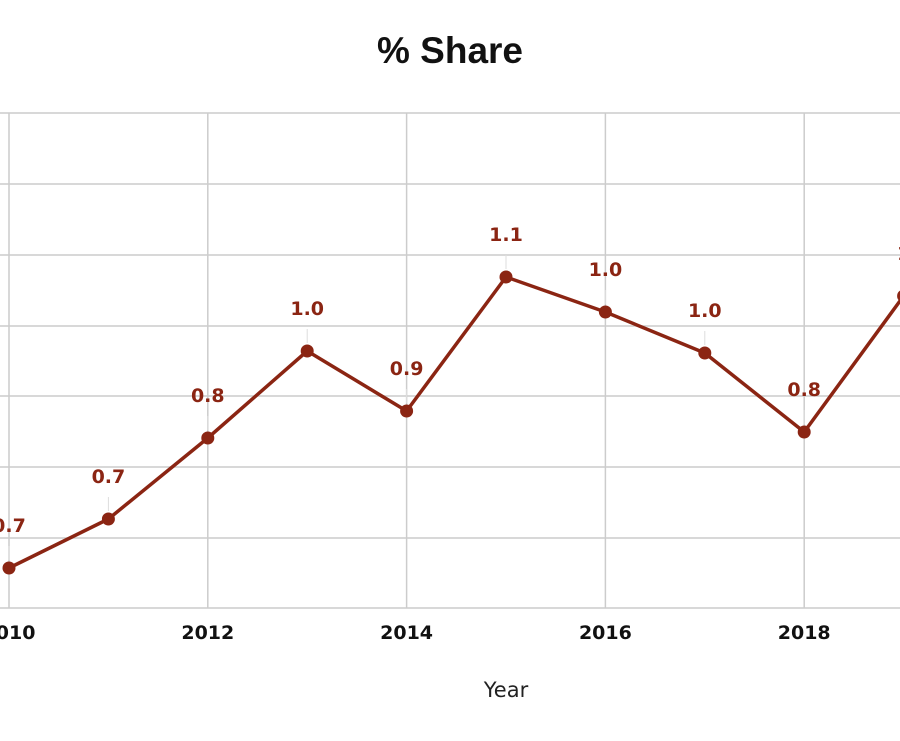 This screenshot has height=741, width=900. What do you see at coordinates (17, 633) in the screenshot?
I see `x-tick-label: 2010` at bounding box center [17, 633].